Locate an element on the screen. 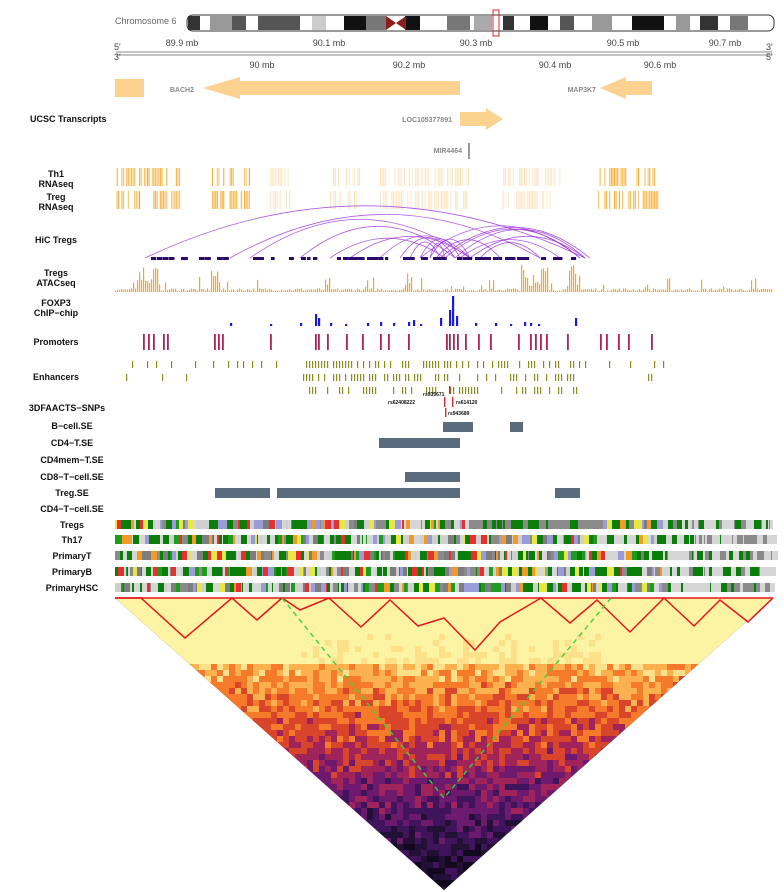  chromhmm-label: Tregs is located at coordinates (72, 525).